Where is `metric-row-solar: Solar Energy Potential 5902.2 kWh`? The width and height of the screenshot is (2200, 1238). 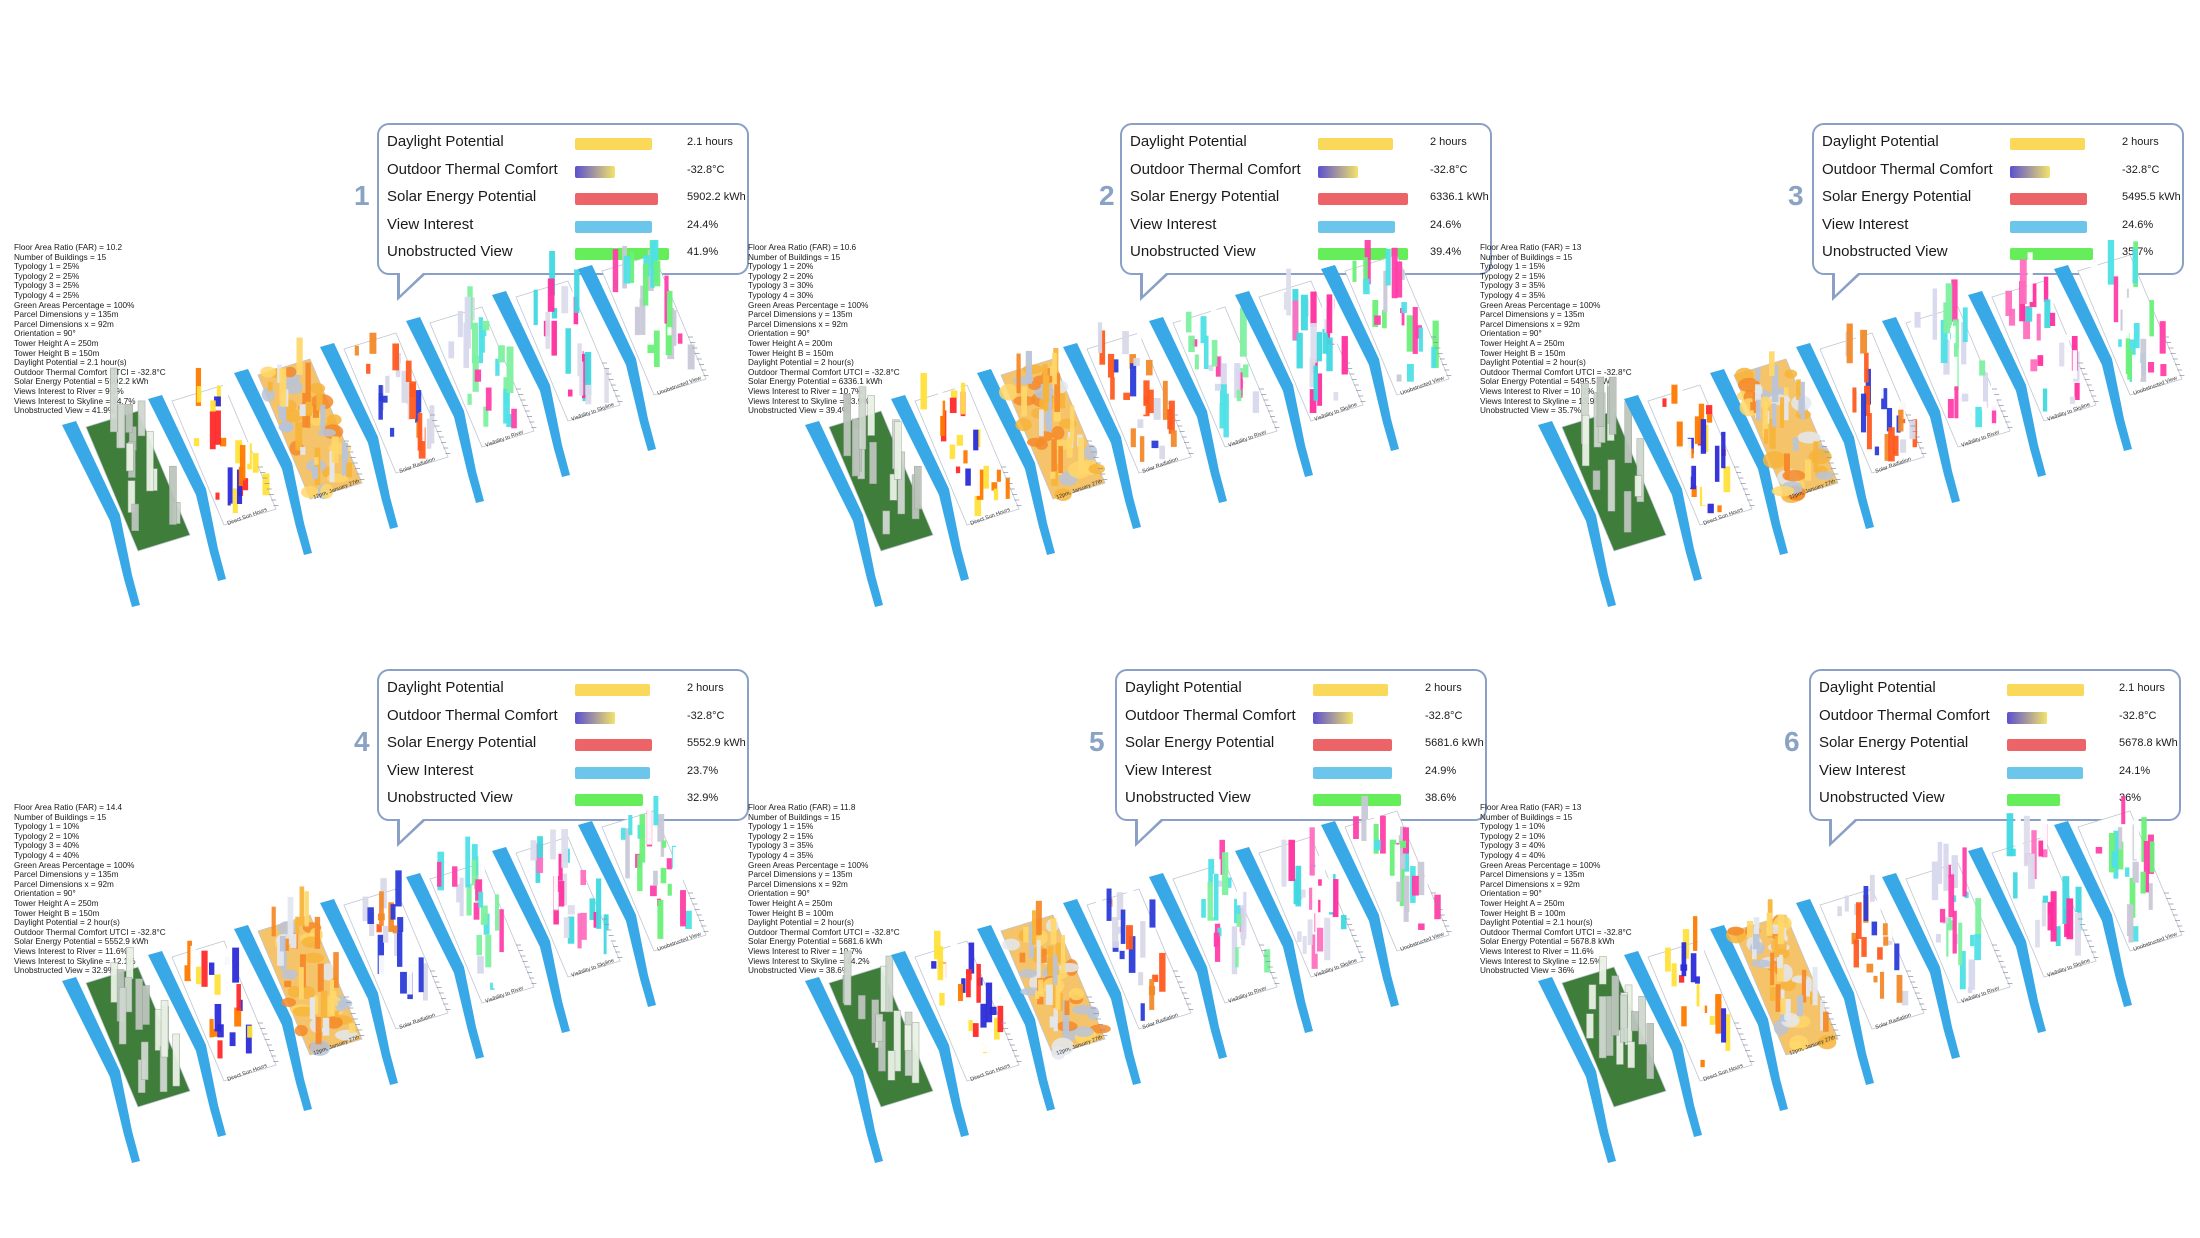 metric-row-solar: Solar Energy Potential 5902.2 kWh is located at coordinates (567, 198).